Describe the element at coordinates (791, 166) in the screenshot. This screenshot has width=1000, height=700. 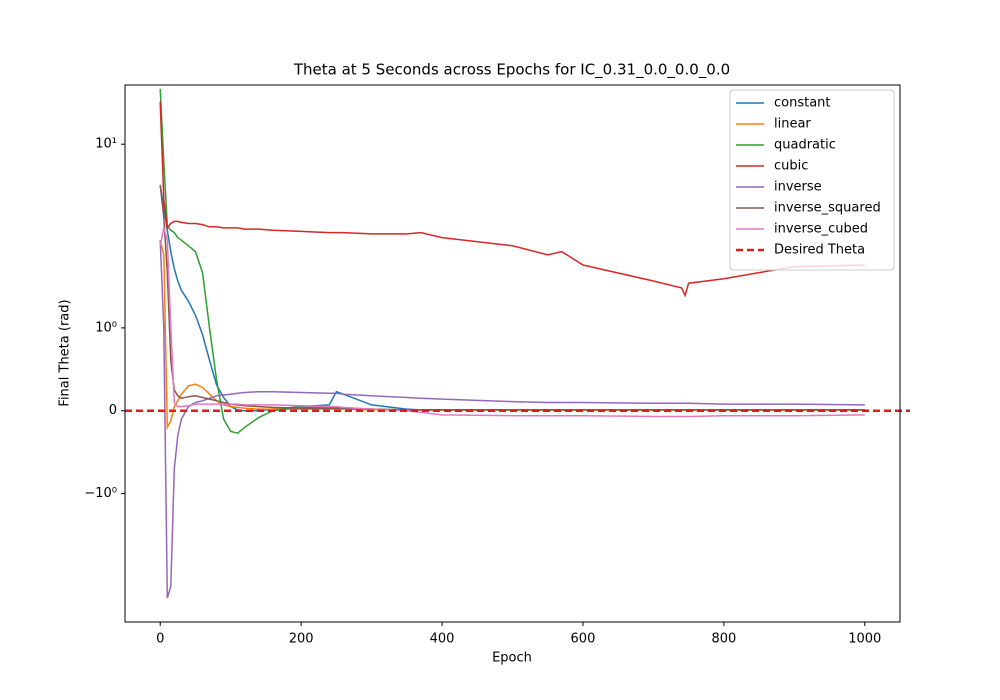
I see `legend-label: cubic` at that location.